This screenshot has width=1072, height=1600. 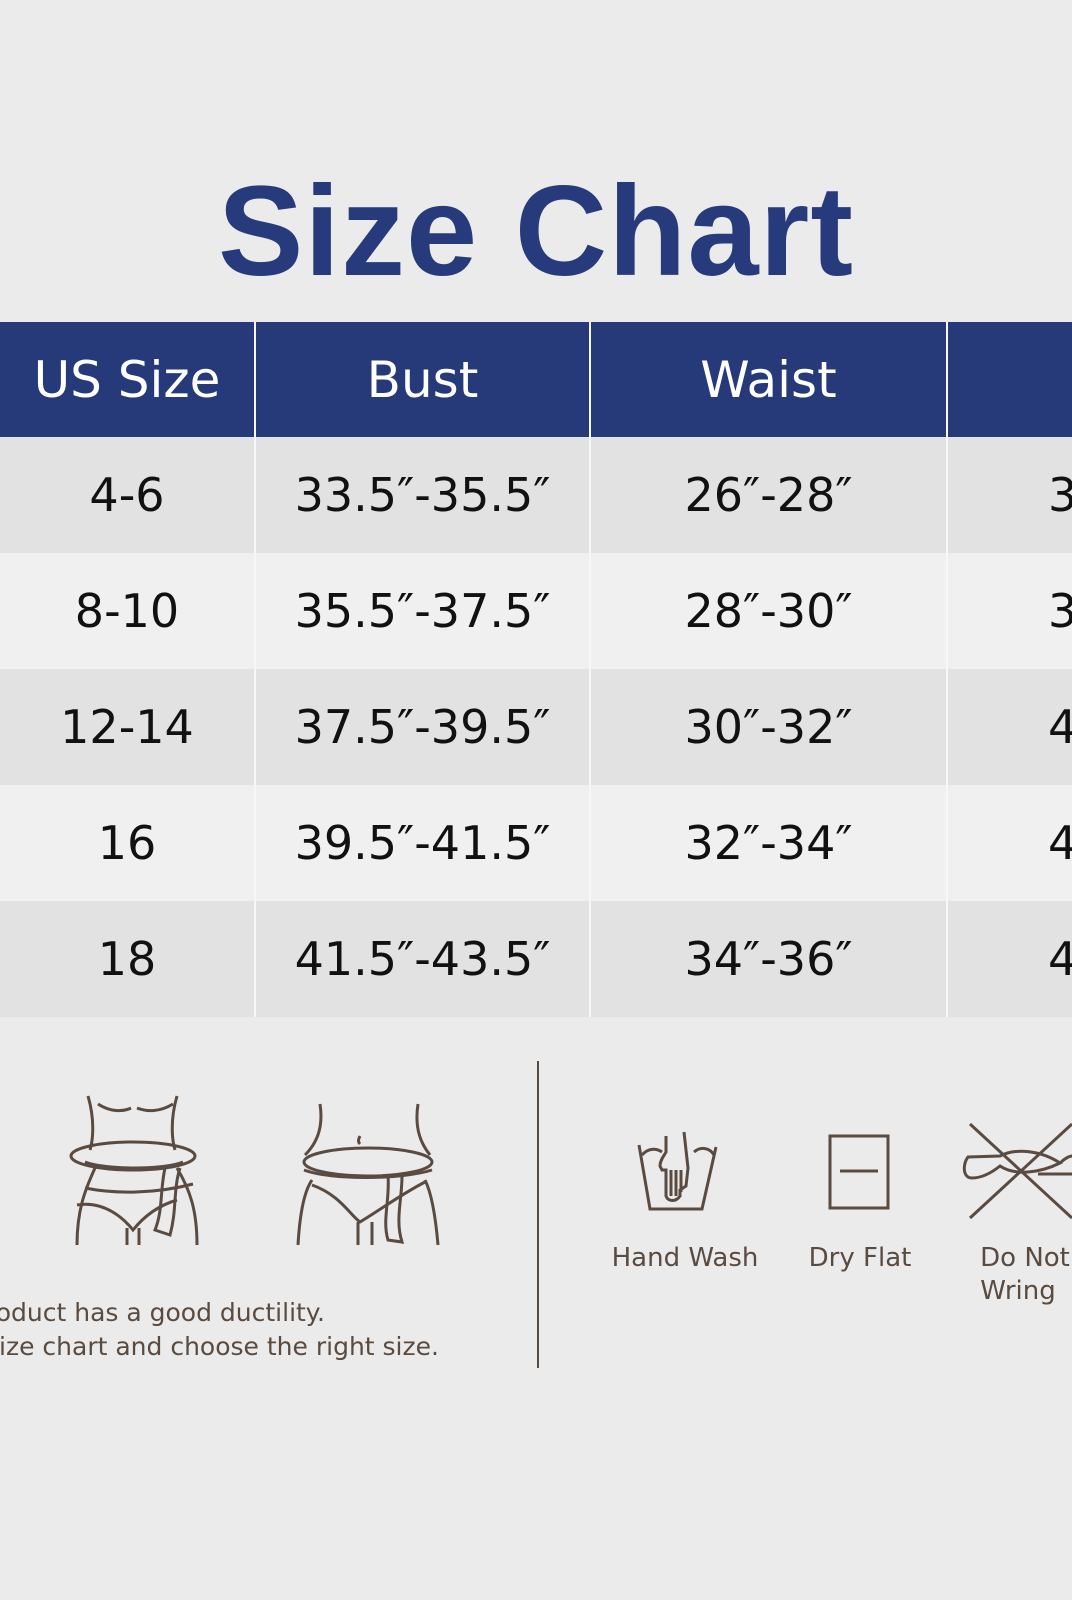 I want to click on cell-waist: 32″-34″, so click(x=769, y=843).